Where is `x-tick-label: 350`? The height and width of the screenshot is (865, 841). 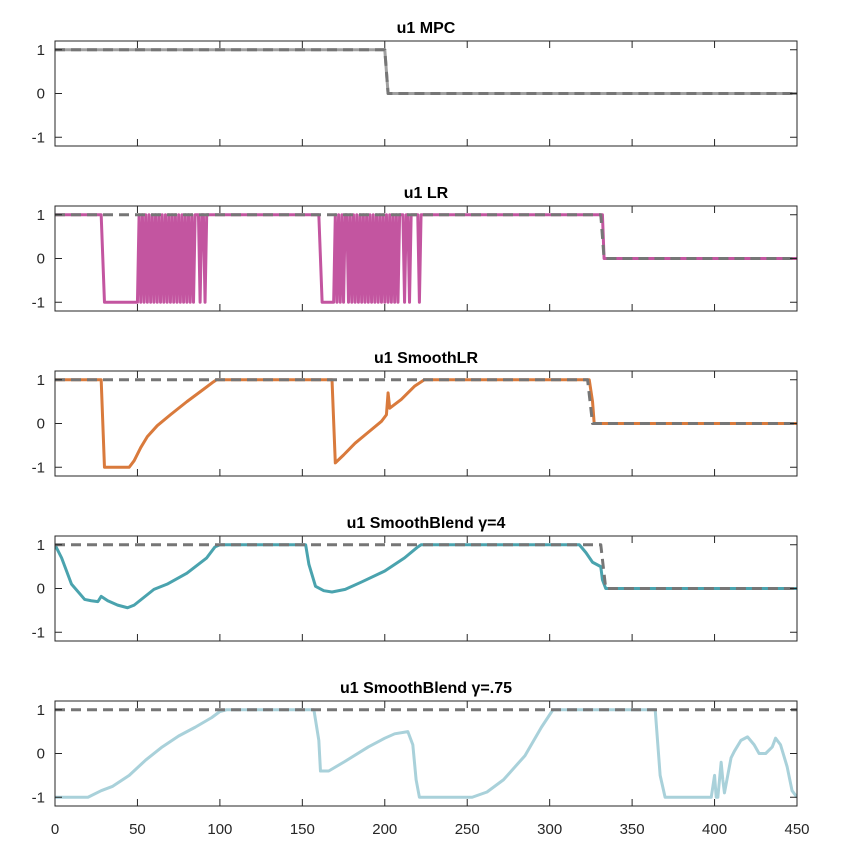 x-tick-label: 350 is located at coordinates (632, 829).